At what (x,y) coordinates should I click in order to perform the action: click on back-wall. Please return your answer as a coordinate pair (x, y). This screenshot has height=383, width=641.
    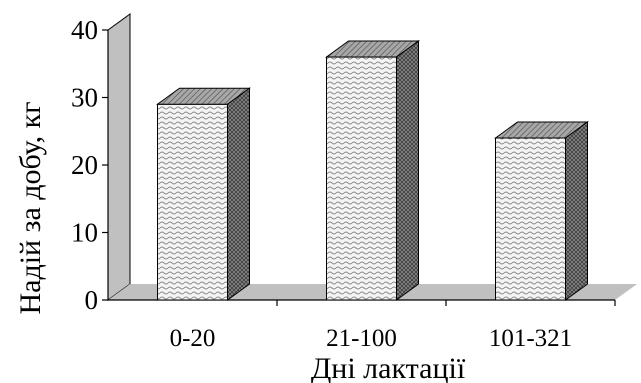
    Looking at the image, I should click on (119, 157).